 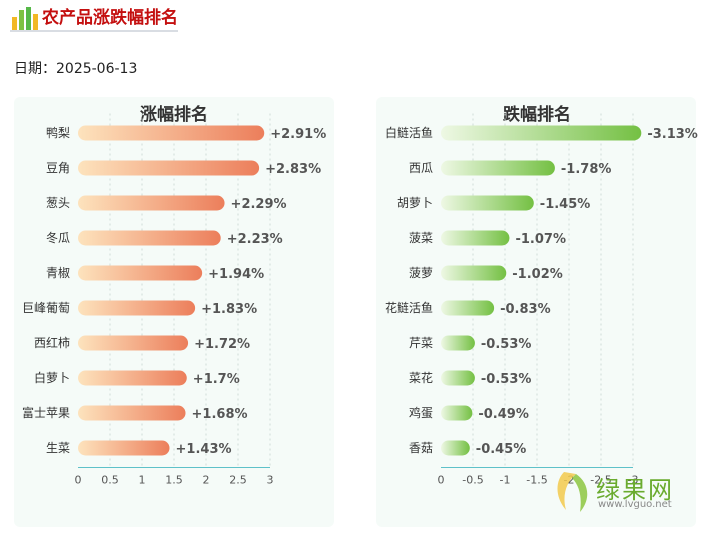 What do you see at coordinates (238, 480) in the screenshot?
I see `rise-tick-label: 2.5` at bounding box center [238, 480].